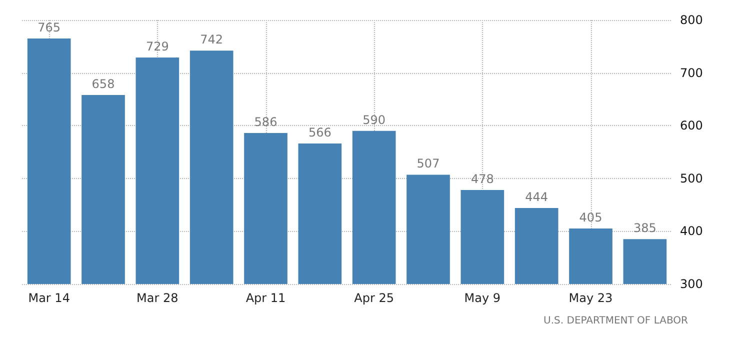 The image size is (730, 340). Describe the element at coordinates (691, 178) in the screenshot. I see `y-tick-label: 500` at that location.